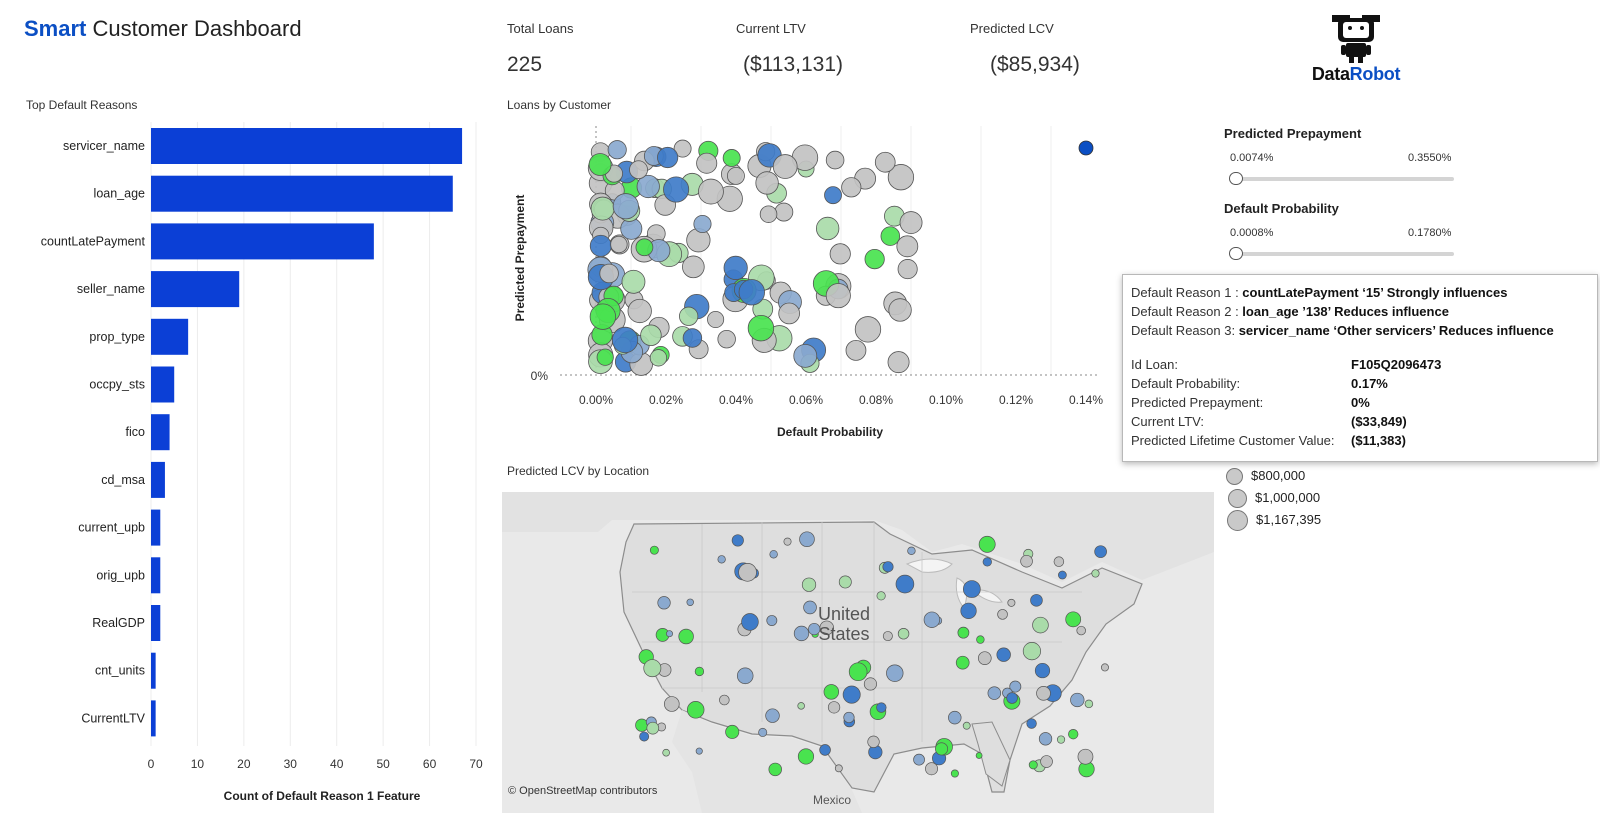 This screenshot has height=813, width=1600. I want to click on bar-RealGDP, so click(156, 623).